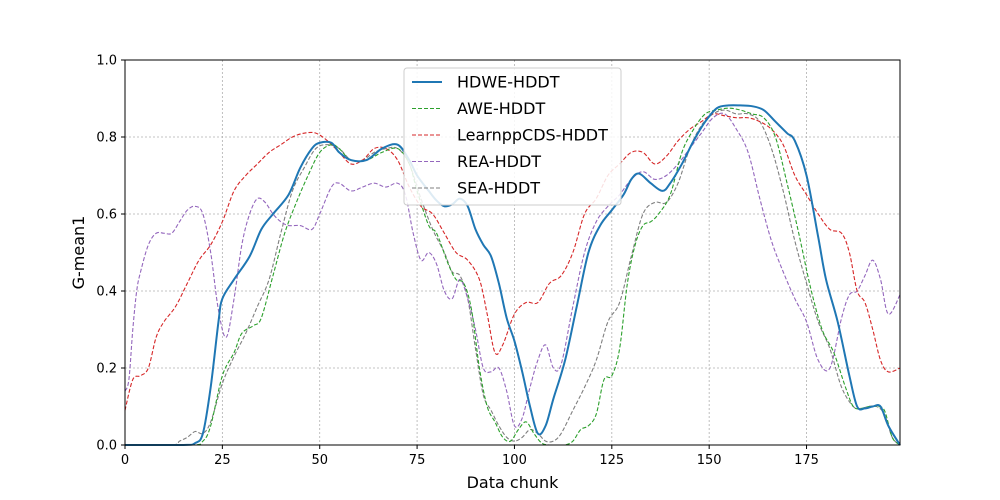 The image size is (1000, 500). What do you see at coordinates (125, 460) in the screenshot?
I see `x-tick-label: 0` at bounding box center [125, 460].